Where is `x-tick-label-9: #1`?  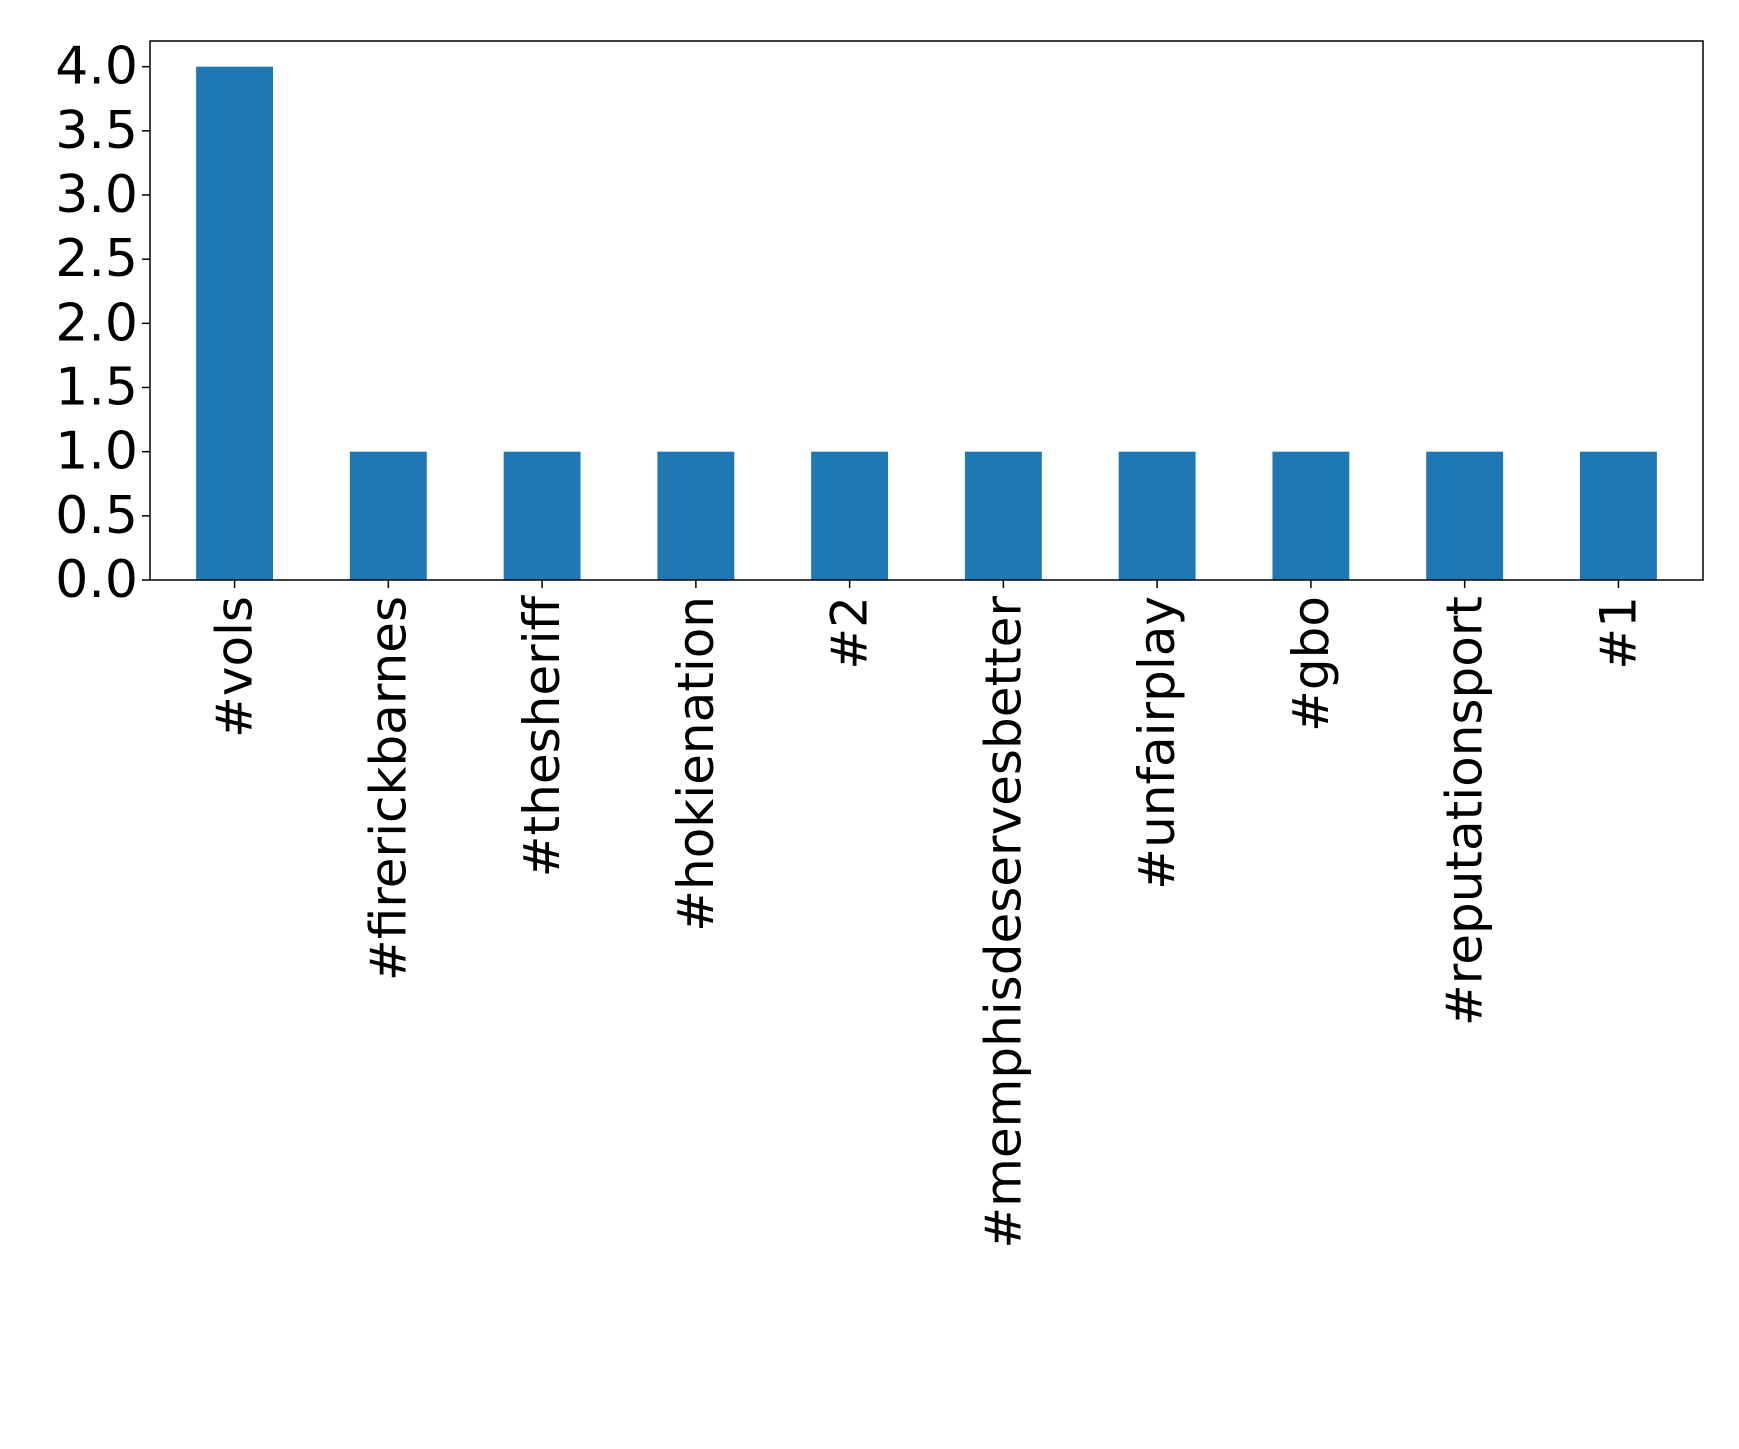 x-tick-label-9: #1 is located at coordinates (1618, 633).